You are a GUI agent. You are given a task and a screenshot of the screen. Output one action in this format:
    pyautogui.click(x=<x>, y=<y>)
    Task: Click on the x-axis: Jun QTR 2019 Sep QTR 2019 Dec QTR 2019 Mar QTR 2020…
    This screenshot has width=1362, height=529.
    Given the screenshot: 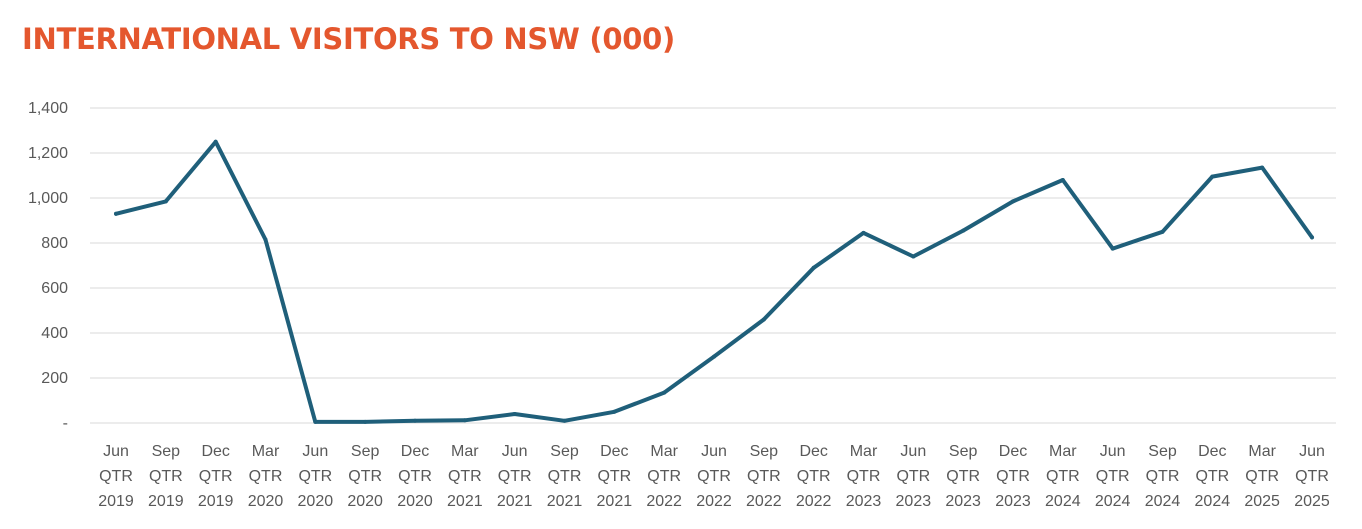 What is the action you would take?
    pyautogui.click(x=714, y=476)
    